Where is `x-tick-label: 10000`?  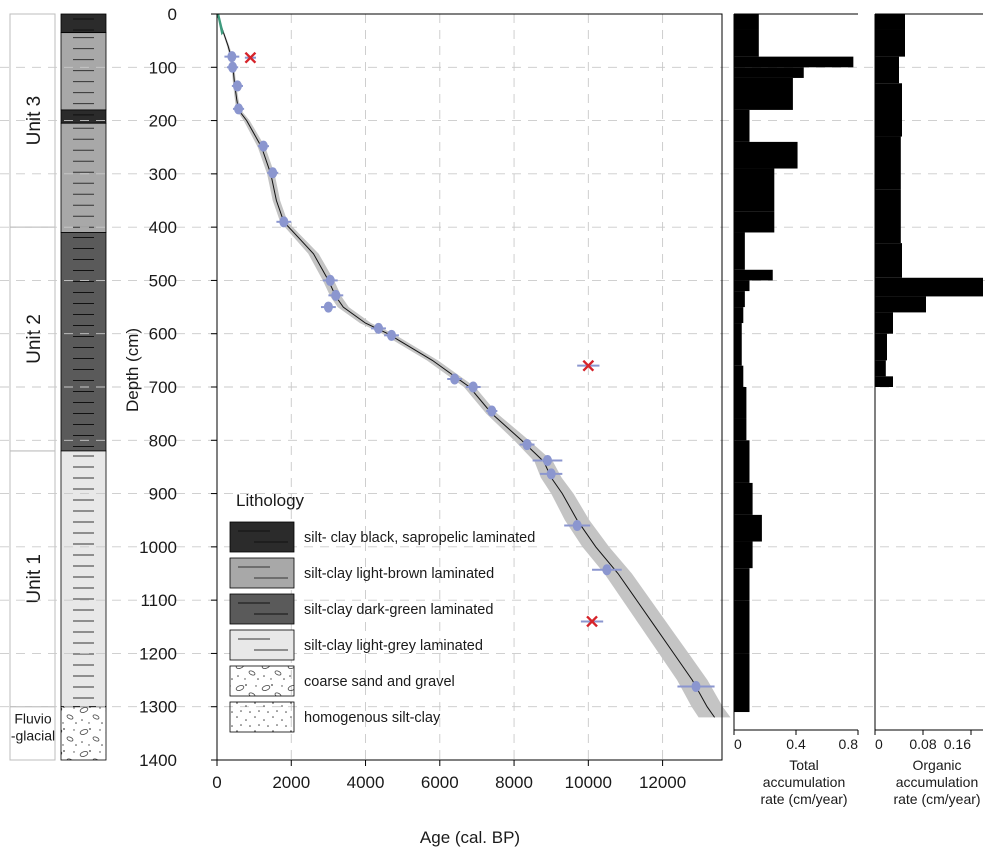 x-tick-label: 10000 is located at coordinates (588, 782).